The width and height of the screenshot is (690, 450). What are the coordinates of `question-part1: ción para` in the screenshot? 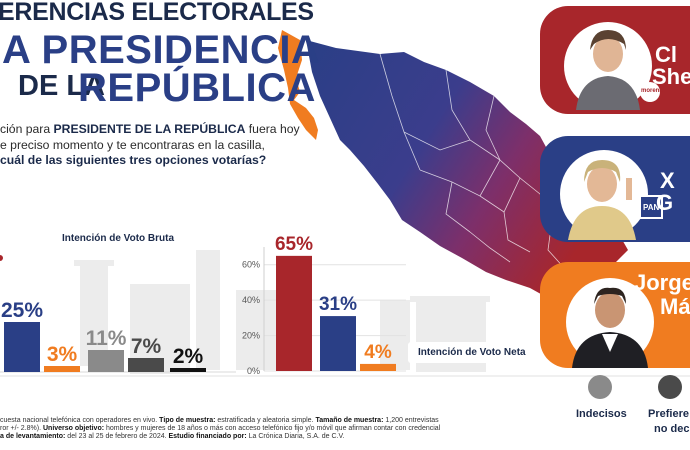 It's located at (27, 129).